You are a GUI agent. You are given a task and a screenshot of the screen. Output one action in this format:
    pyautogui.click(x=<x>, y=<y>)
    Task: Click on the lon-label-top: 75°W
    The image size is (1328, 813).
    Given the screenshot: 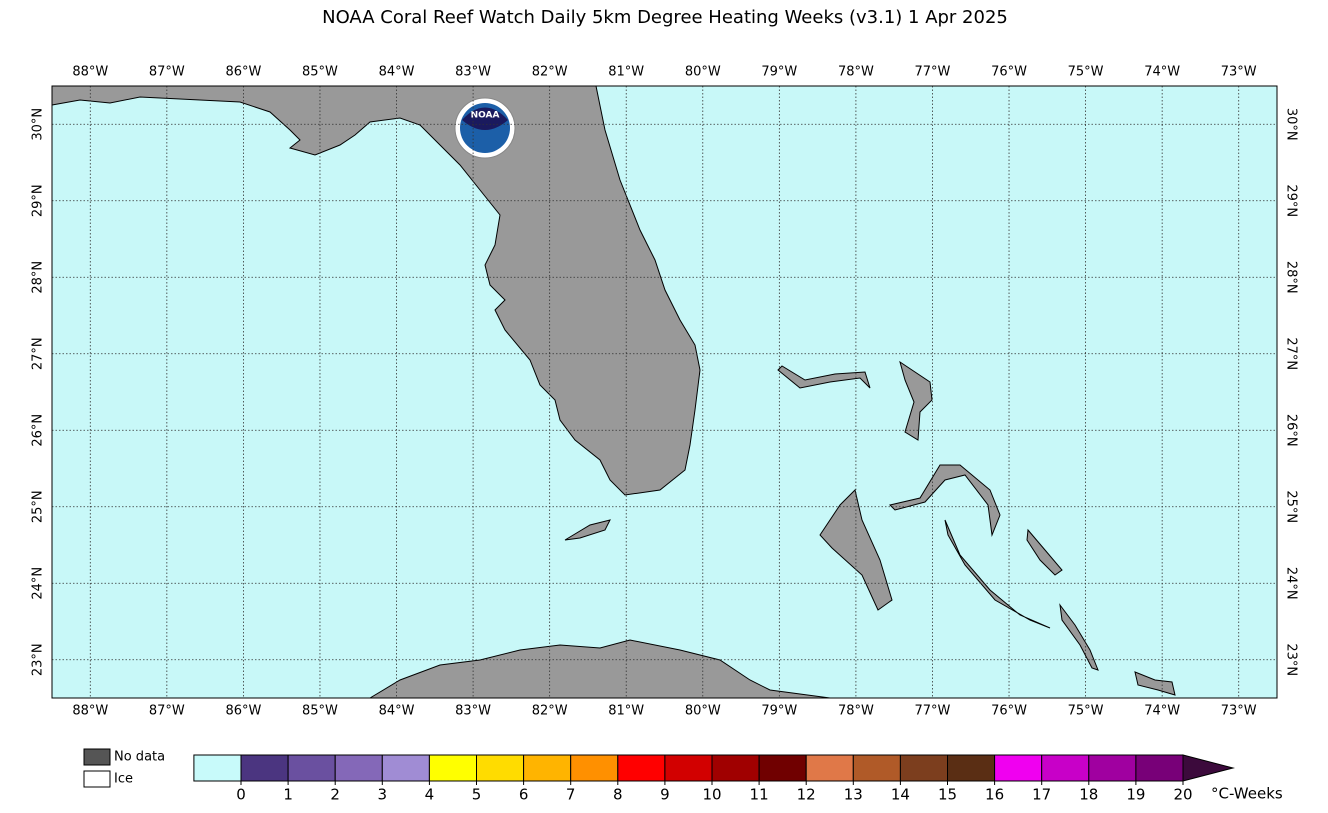 What is the action you would take?
    pyautogui.click(x=1086, y=72)
    